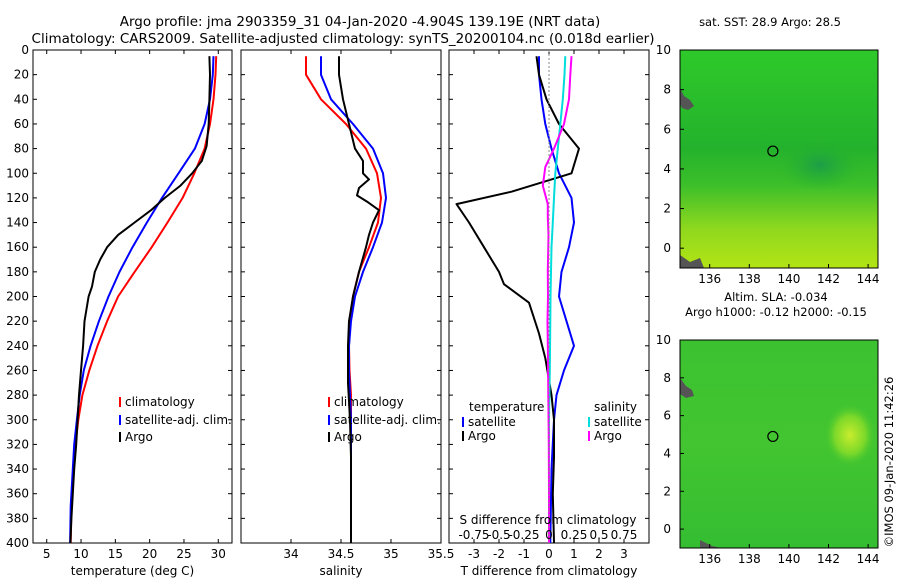 The width and height of the screenshot is (900, 580). Describe the element at coordinates (390, 554) in the screenshot. I see `x-tick-label: 35` at that location.